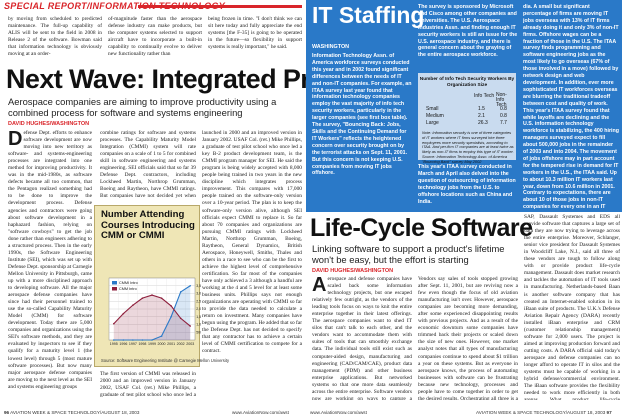  What do you see at coordinates (421, 228) in the screenshot?
I see `article-title: Life-Cycle Software` at bounding box center [421, 228].